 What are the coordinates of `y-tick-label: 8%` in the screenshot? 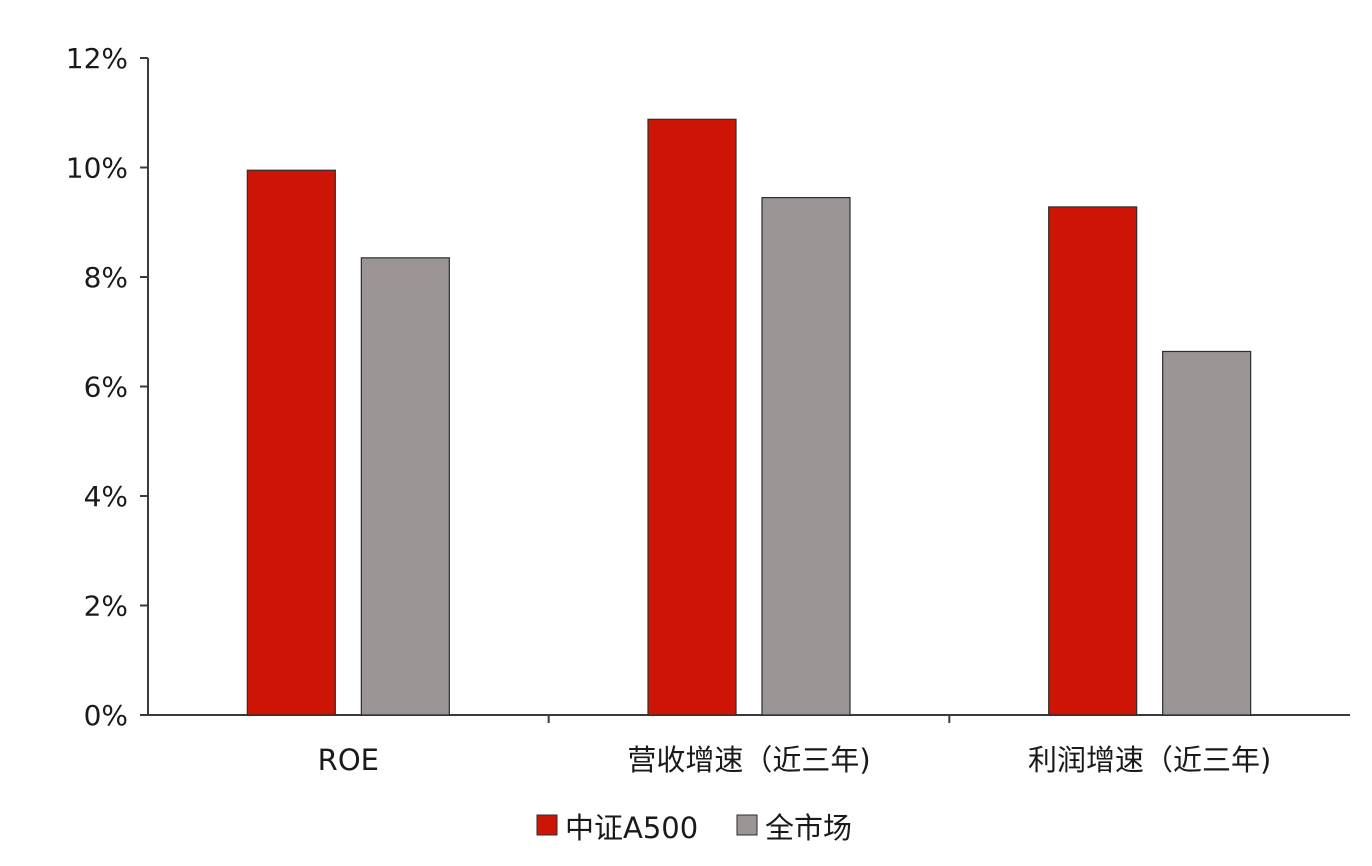 It's located at (106, 277).